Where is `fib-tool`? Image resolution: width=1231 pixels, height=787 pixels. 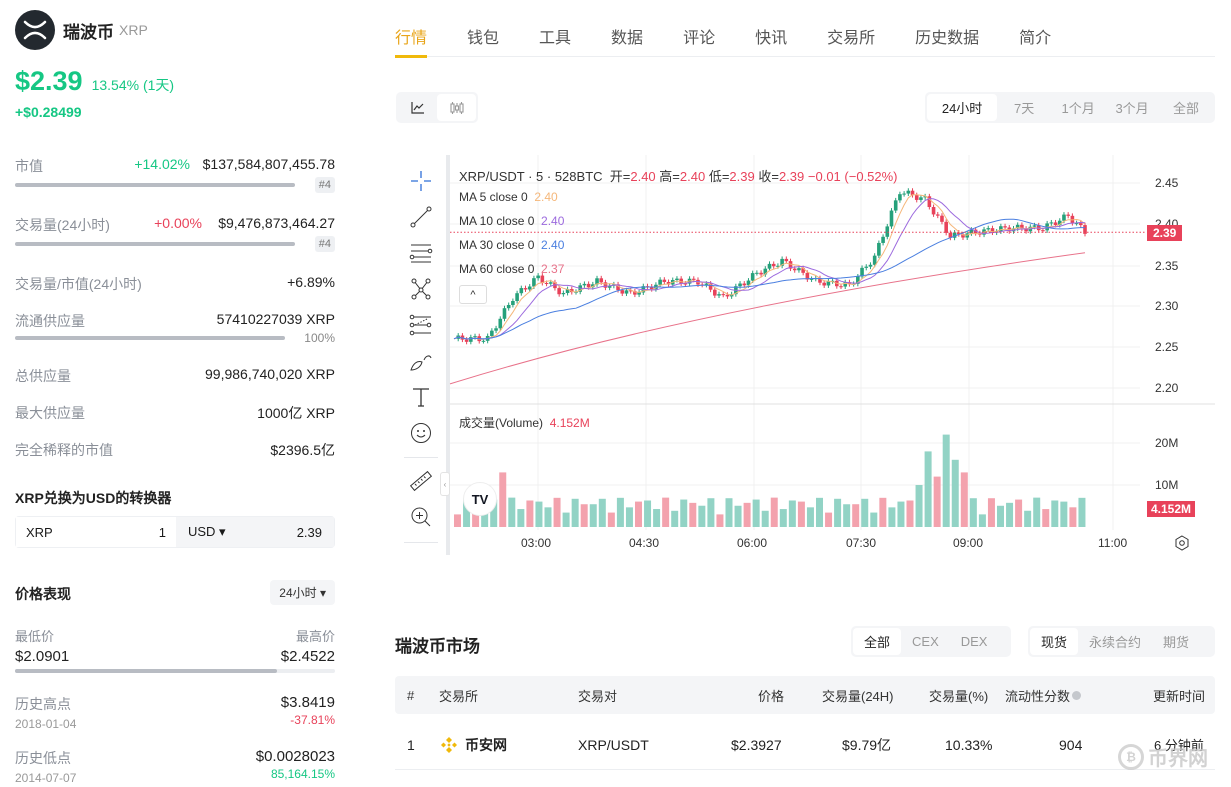 fib-tool is located at coordinates (421, 325).